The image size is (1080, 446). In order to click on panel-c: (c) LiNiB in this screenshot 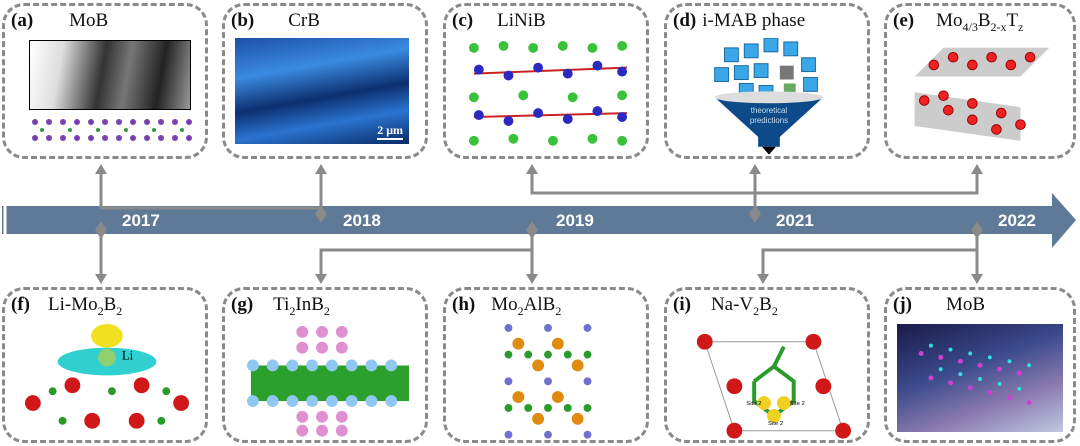, I will do `click(546, 81)`.